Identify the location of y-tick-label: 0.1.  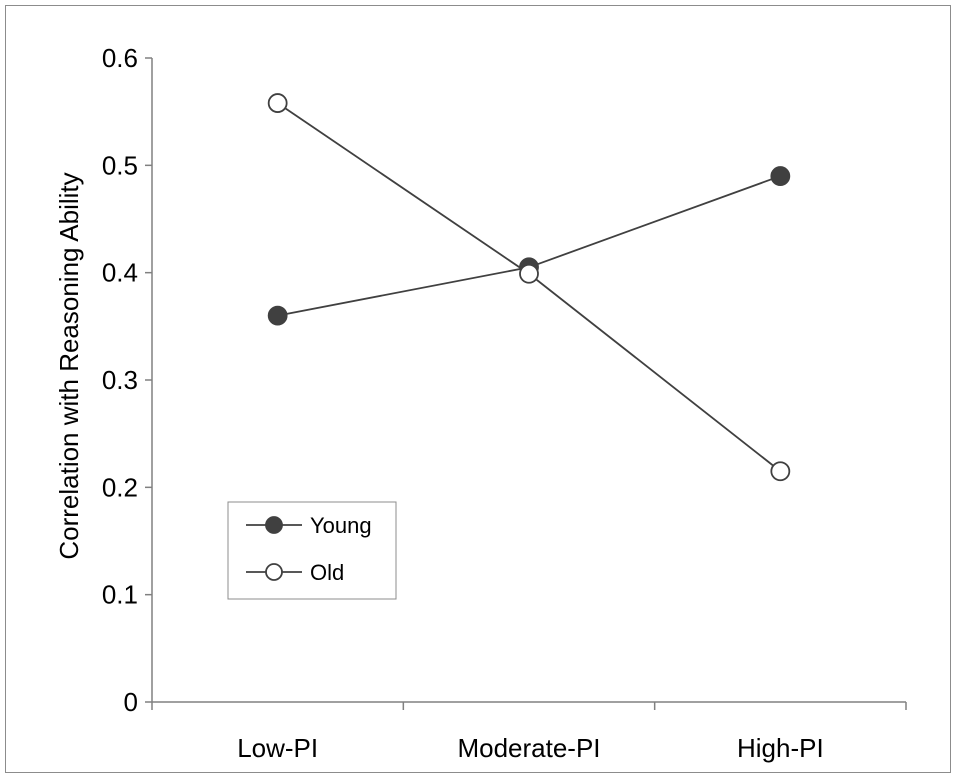
(120, 595).